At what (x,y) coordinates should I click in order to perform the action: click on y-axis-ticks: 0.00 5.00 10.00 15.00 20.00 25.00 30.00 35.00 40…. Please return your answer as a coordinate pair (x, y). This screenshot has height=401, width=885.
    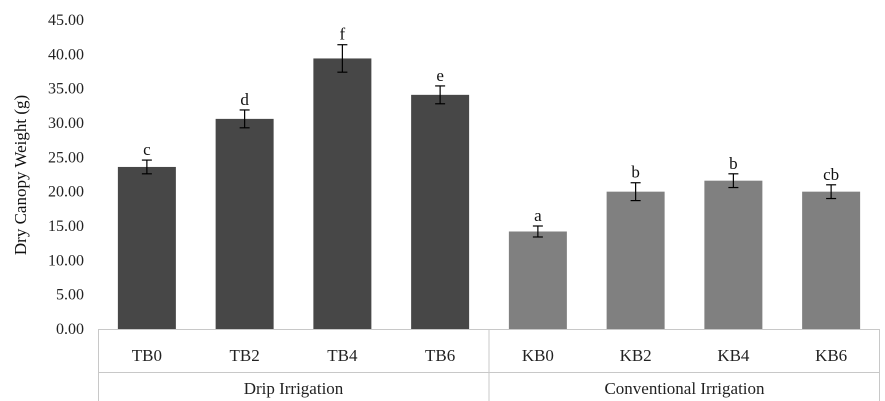
    Looking at the image, I should click on (66, 175).